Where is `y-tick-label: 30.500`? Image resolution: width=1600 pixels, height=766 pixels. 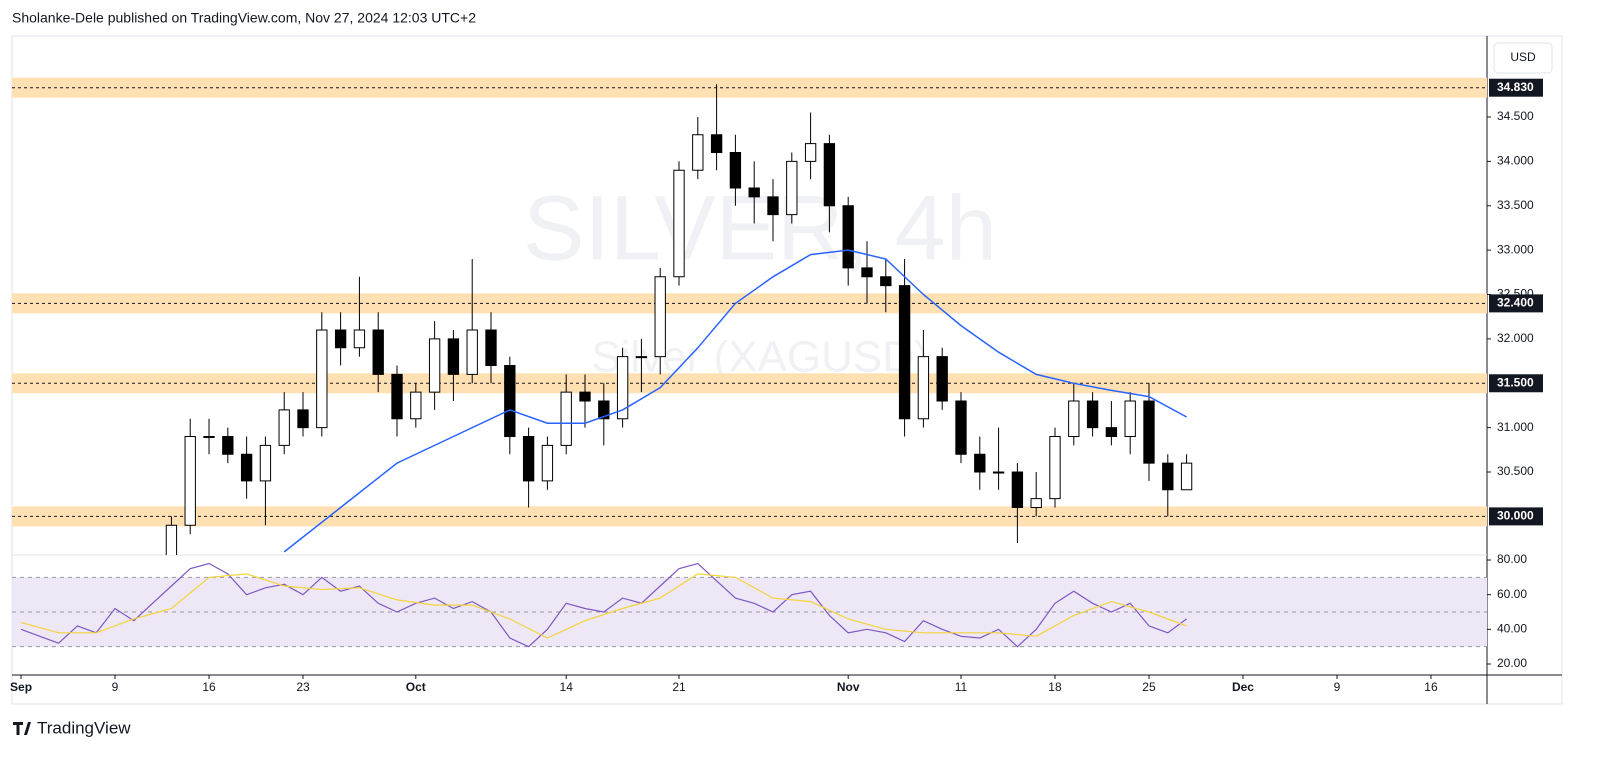 y-tick-label: 30.500 is located at coordinates (1515, 471).